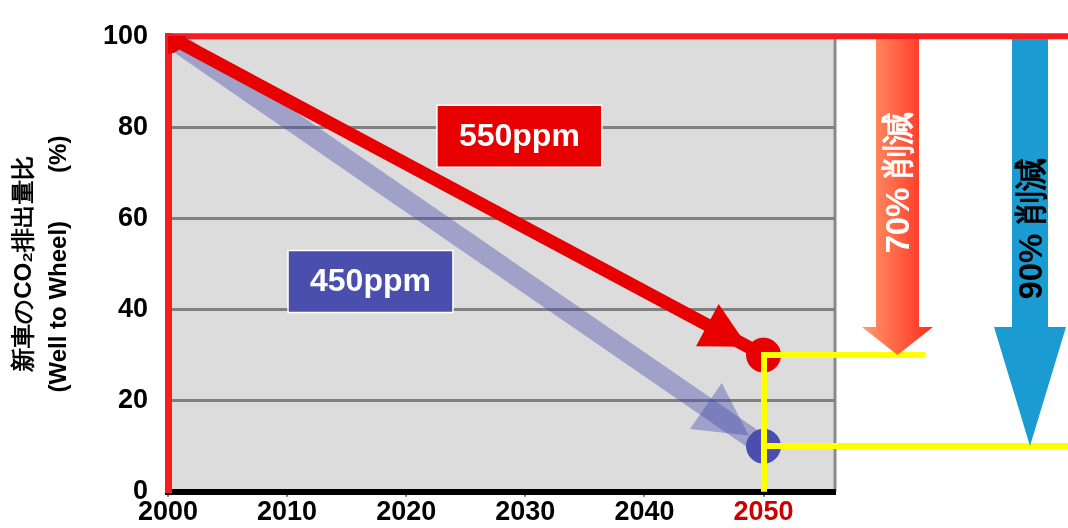  What do you see at coordinates (132, 308) in the screenshot?
I see `y-tick-label: 40` at bounding box center [132, 308].